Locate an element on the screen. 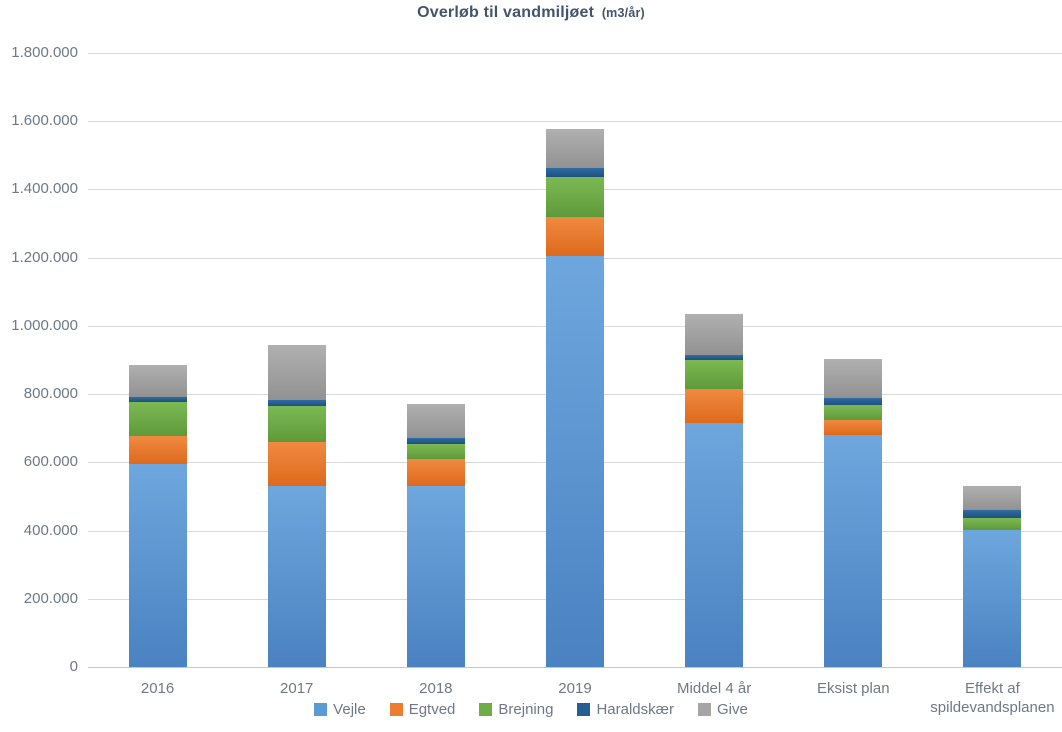  legend-label: Vejle is located at coordinates (349, 709).